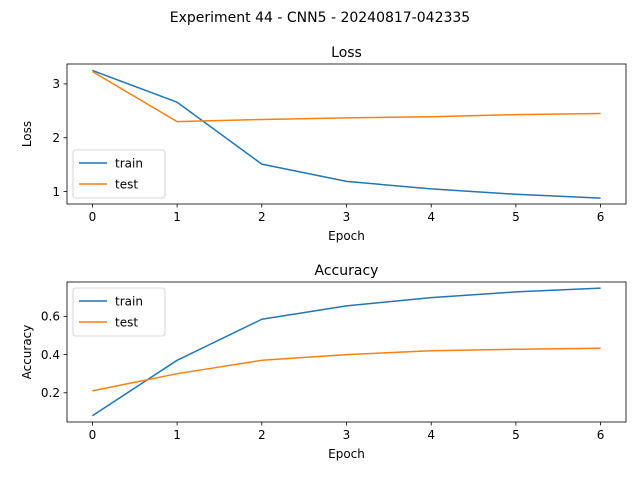 The width and height of the screenshot is (640, 480). Describe the element at coordinates (27, 352) in the screenshot. I see `y-axis-label: Accuracy` at that location.